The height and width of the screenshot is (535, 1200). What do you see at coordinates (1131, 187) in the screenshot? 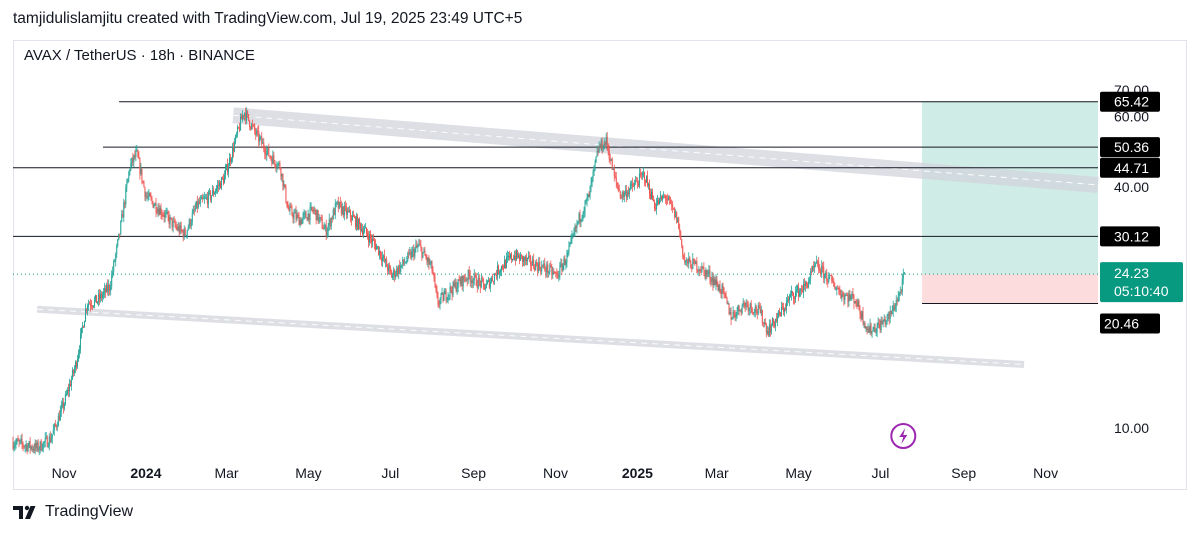
I see `y-tick-label: 40.00` at bounding box center [1131, 187].